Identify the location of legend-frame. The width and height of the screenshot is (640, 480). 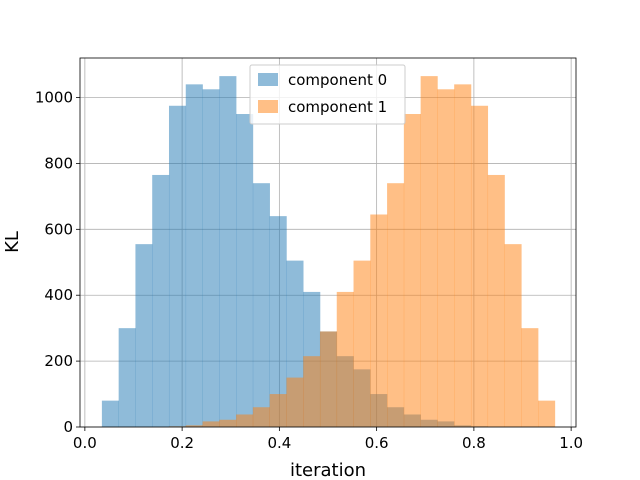
(327, 94).